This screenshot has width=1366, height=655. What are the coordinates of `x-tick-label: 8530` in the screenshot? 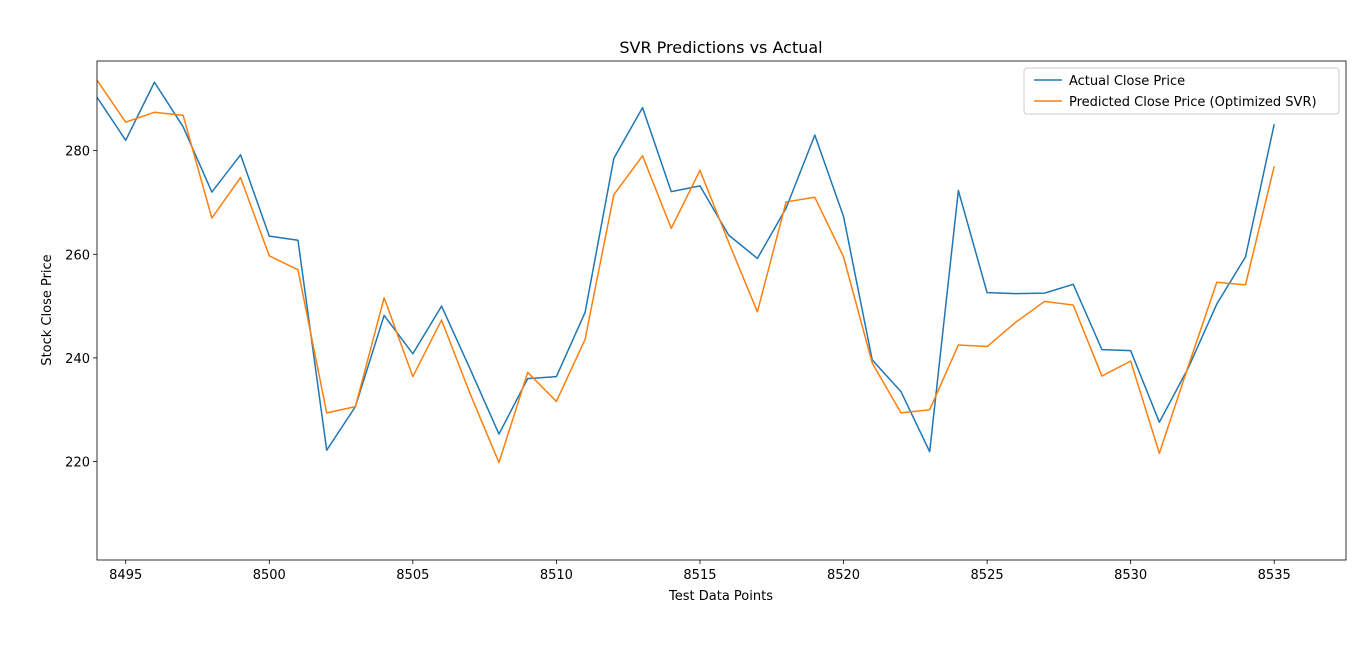 It's located at (1130, 575).